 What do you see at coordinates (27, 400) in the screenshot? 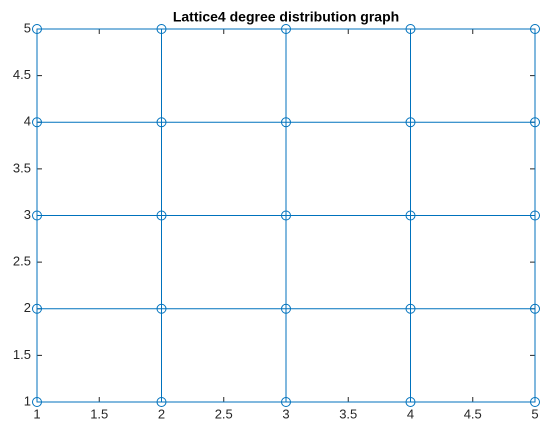
I see `y-tick-label: 1` at bounding box center [27, 400].